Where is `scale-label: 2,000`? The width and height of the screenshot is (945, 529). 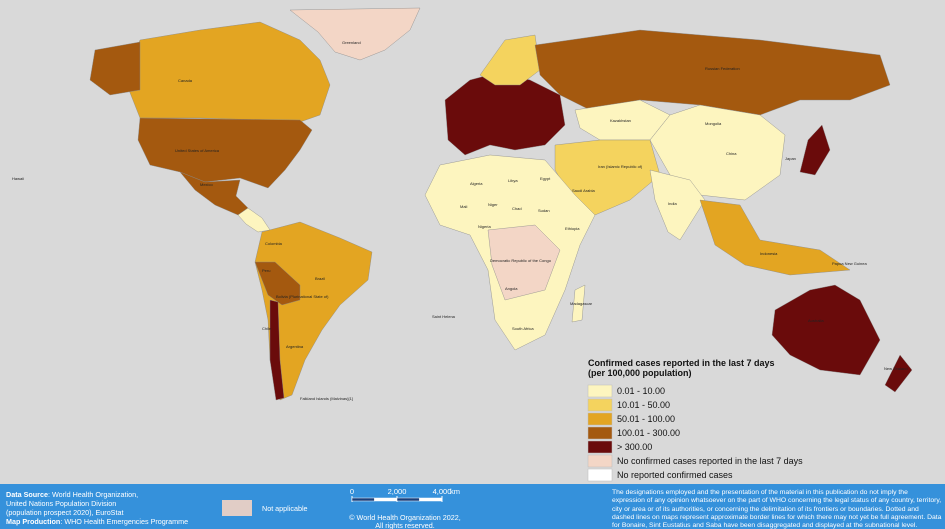 scale-label: 2,000 is located at coordinates (397, 491).